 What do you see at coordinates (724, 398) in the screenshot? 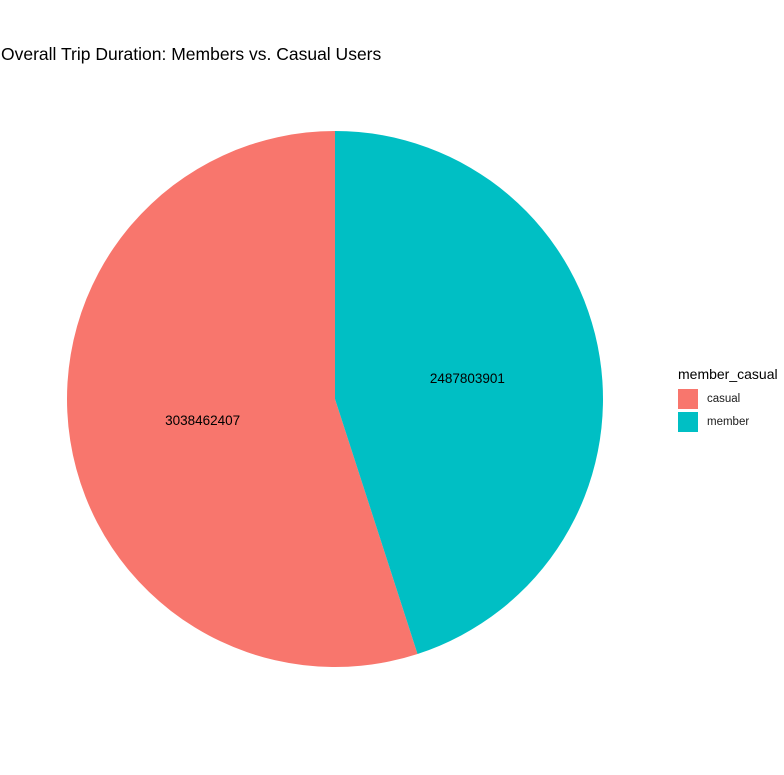
I see `legend-label-casual: casual` at bounding box center [724, 398].